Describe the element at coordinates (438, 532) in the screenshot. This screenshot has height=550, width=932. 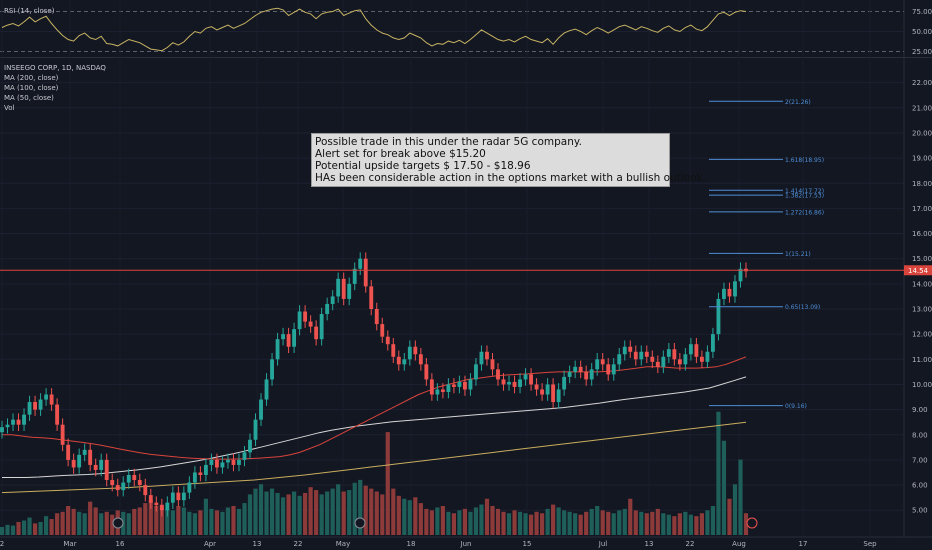
I see `time-axis: 2 Mar 16 Apr 13 22 May 18 Jun 15 Jul 13 22 Aug 17 Sep` at that location.